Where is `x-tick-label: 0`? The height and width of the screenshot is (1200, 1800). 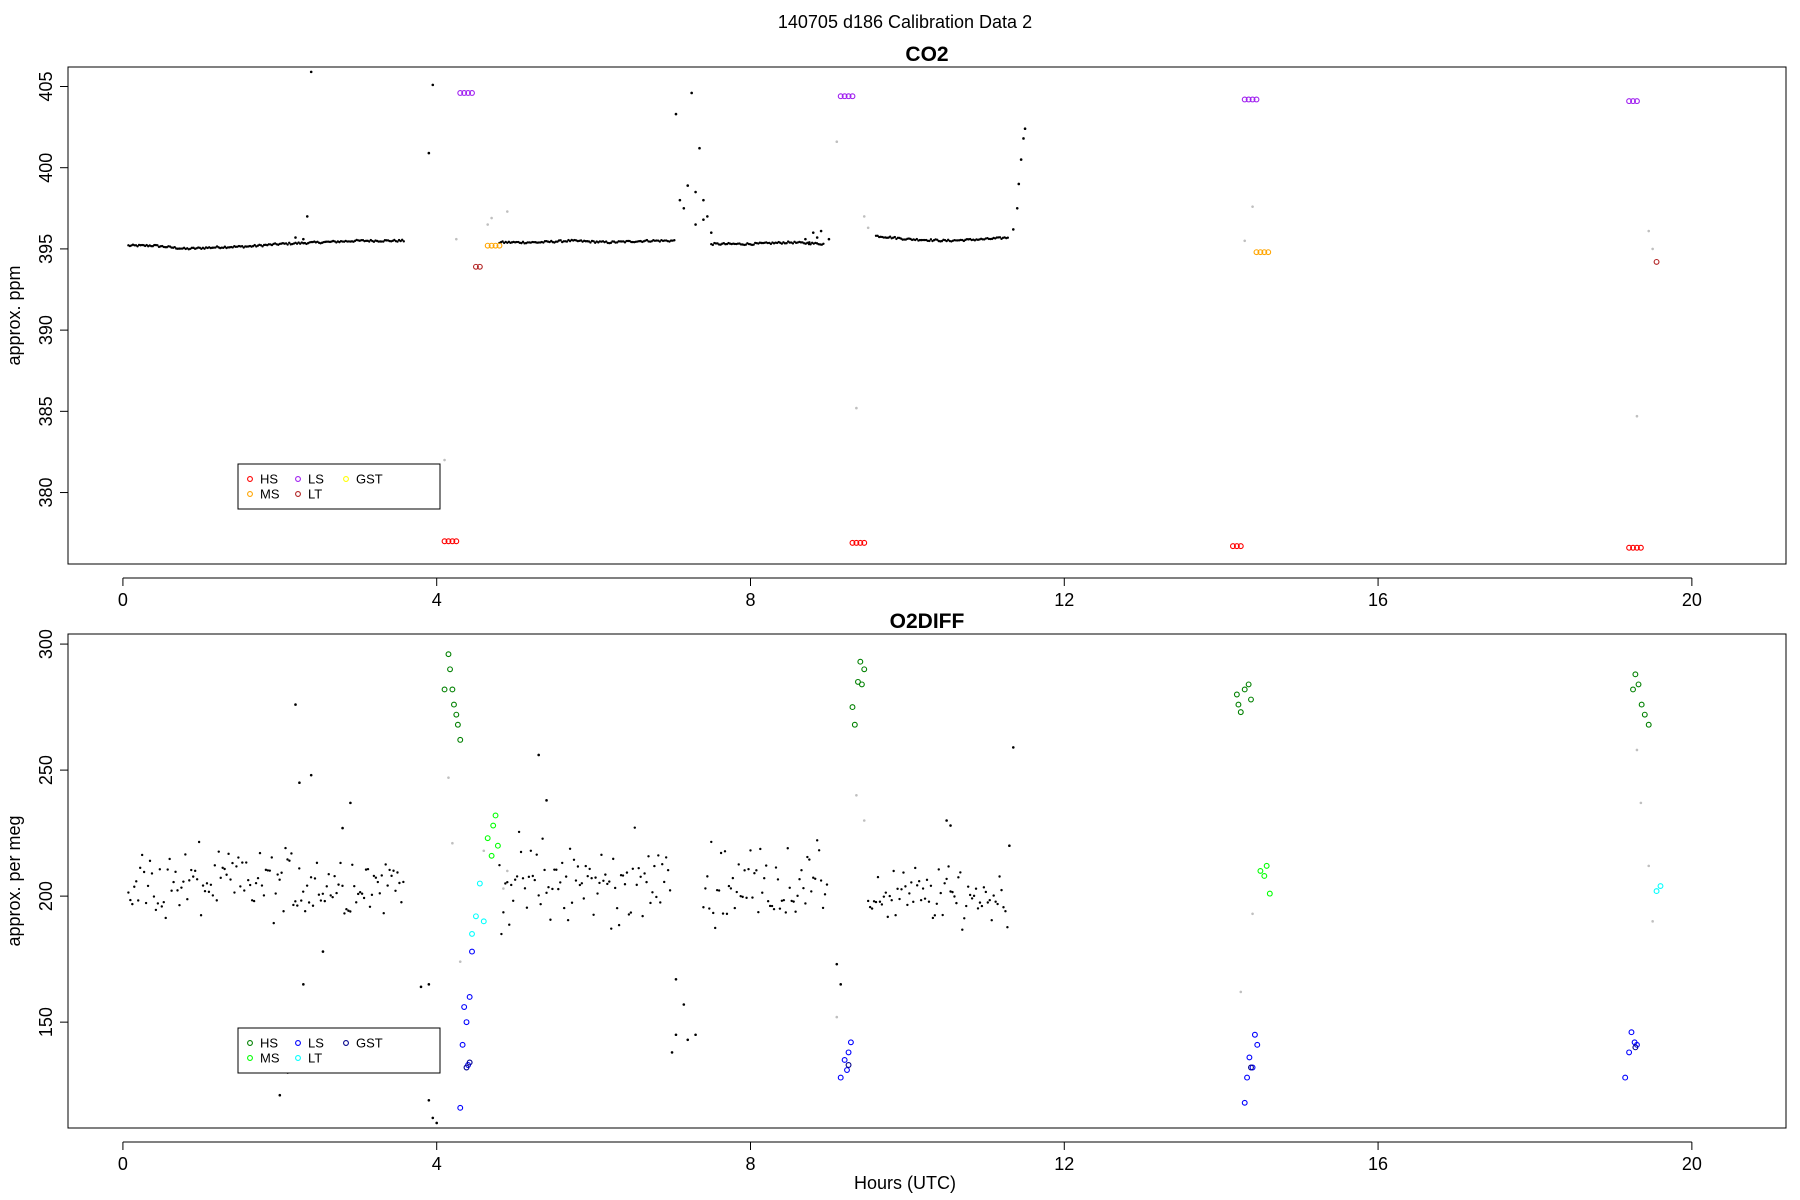 x-tick-label: 0 is located at coordinates (123, 1164).